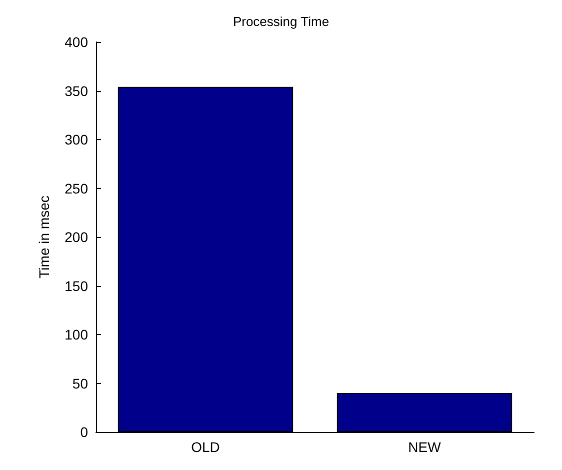  I want to click on y-tick-label: 400, so click(76, 42).